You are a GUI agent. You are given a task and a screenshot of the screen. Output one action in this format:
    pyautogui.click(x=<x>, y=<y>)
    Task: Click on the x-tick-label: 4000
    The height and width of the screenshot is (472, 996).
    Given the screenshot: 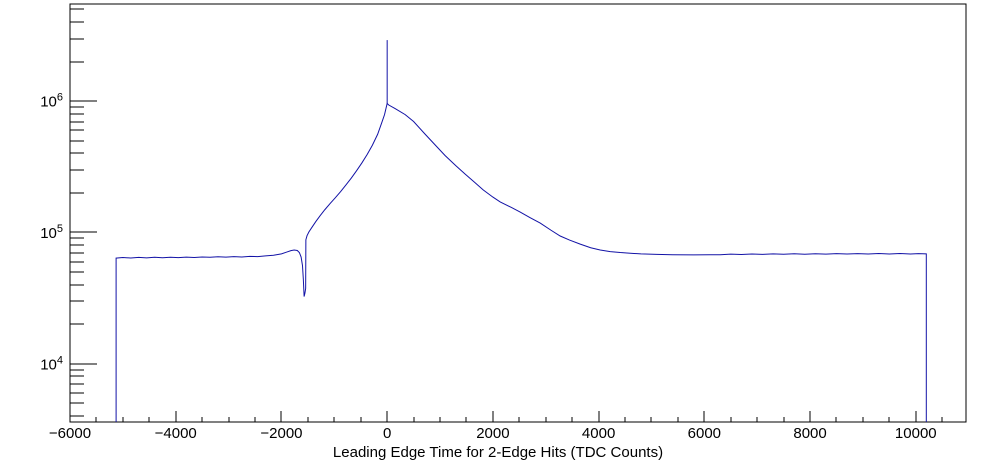 What is the action you would take?
    pyautogui.click(x=598, y=433)
    